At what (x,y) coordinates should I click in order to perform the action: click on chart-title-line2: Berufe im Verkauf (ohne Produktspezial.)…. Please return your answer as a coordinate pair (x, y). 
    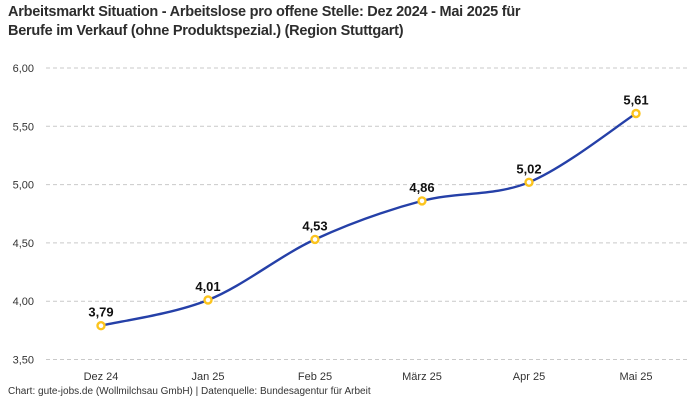
    Looking at the image, I should click on (206, 30).